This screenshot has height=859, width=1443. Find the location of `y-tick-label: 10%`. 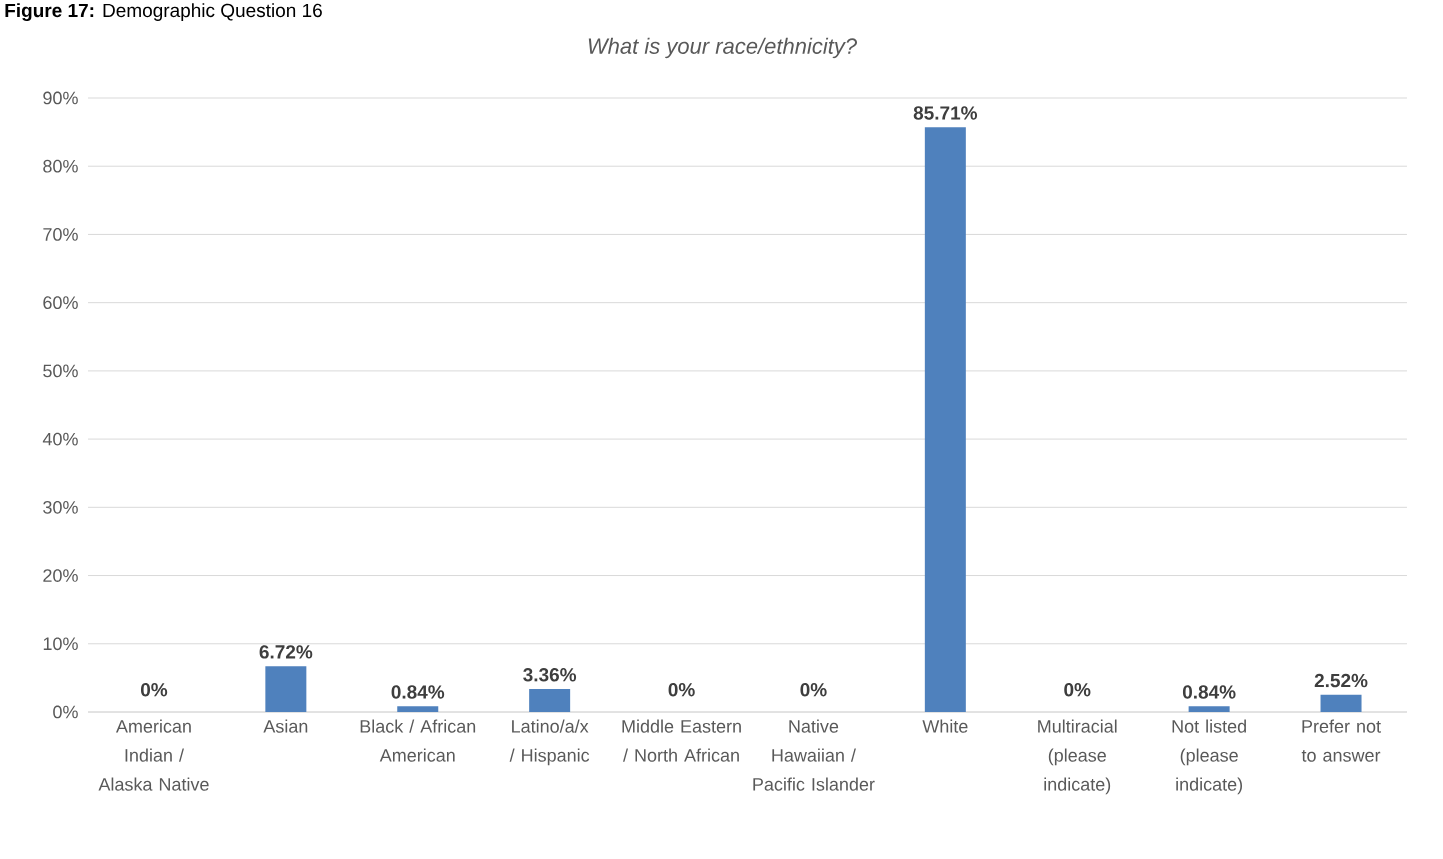

y-tick-label: 10% is located at coordinates (60, 644).